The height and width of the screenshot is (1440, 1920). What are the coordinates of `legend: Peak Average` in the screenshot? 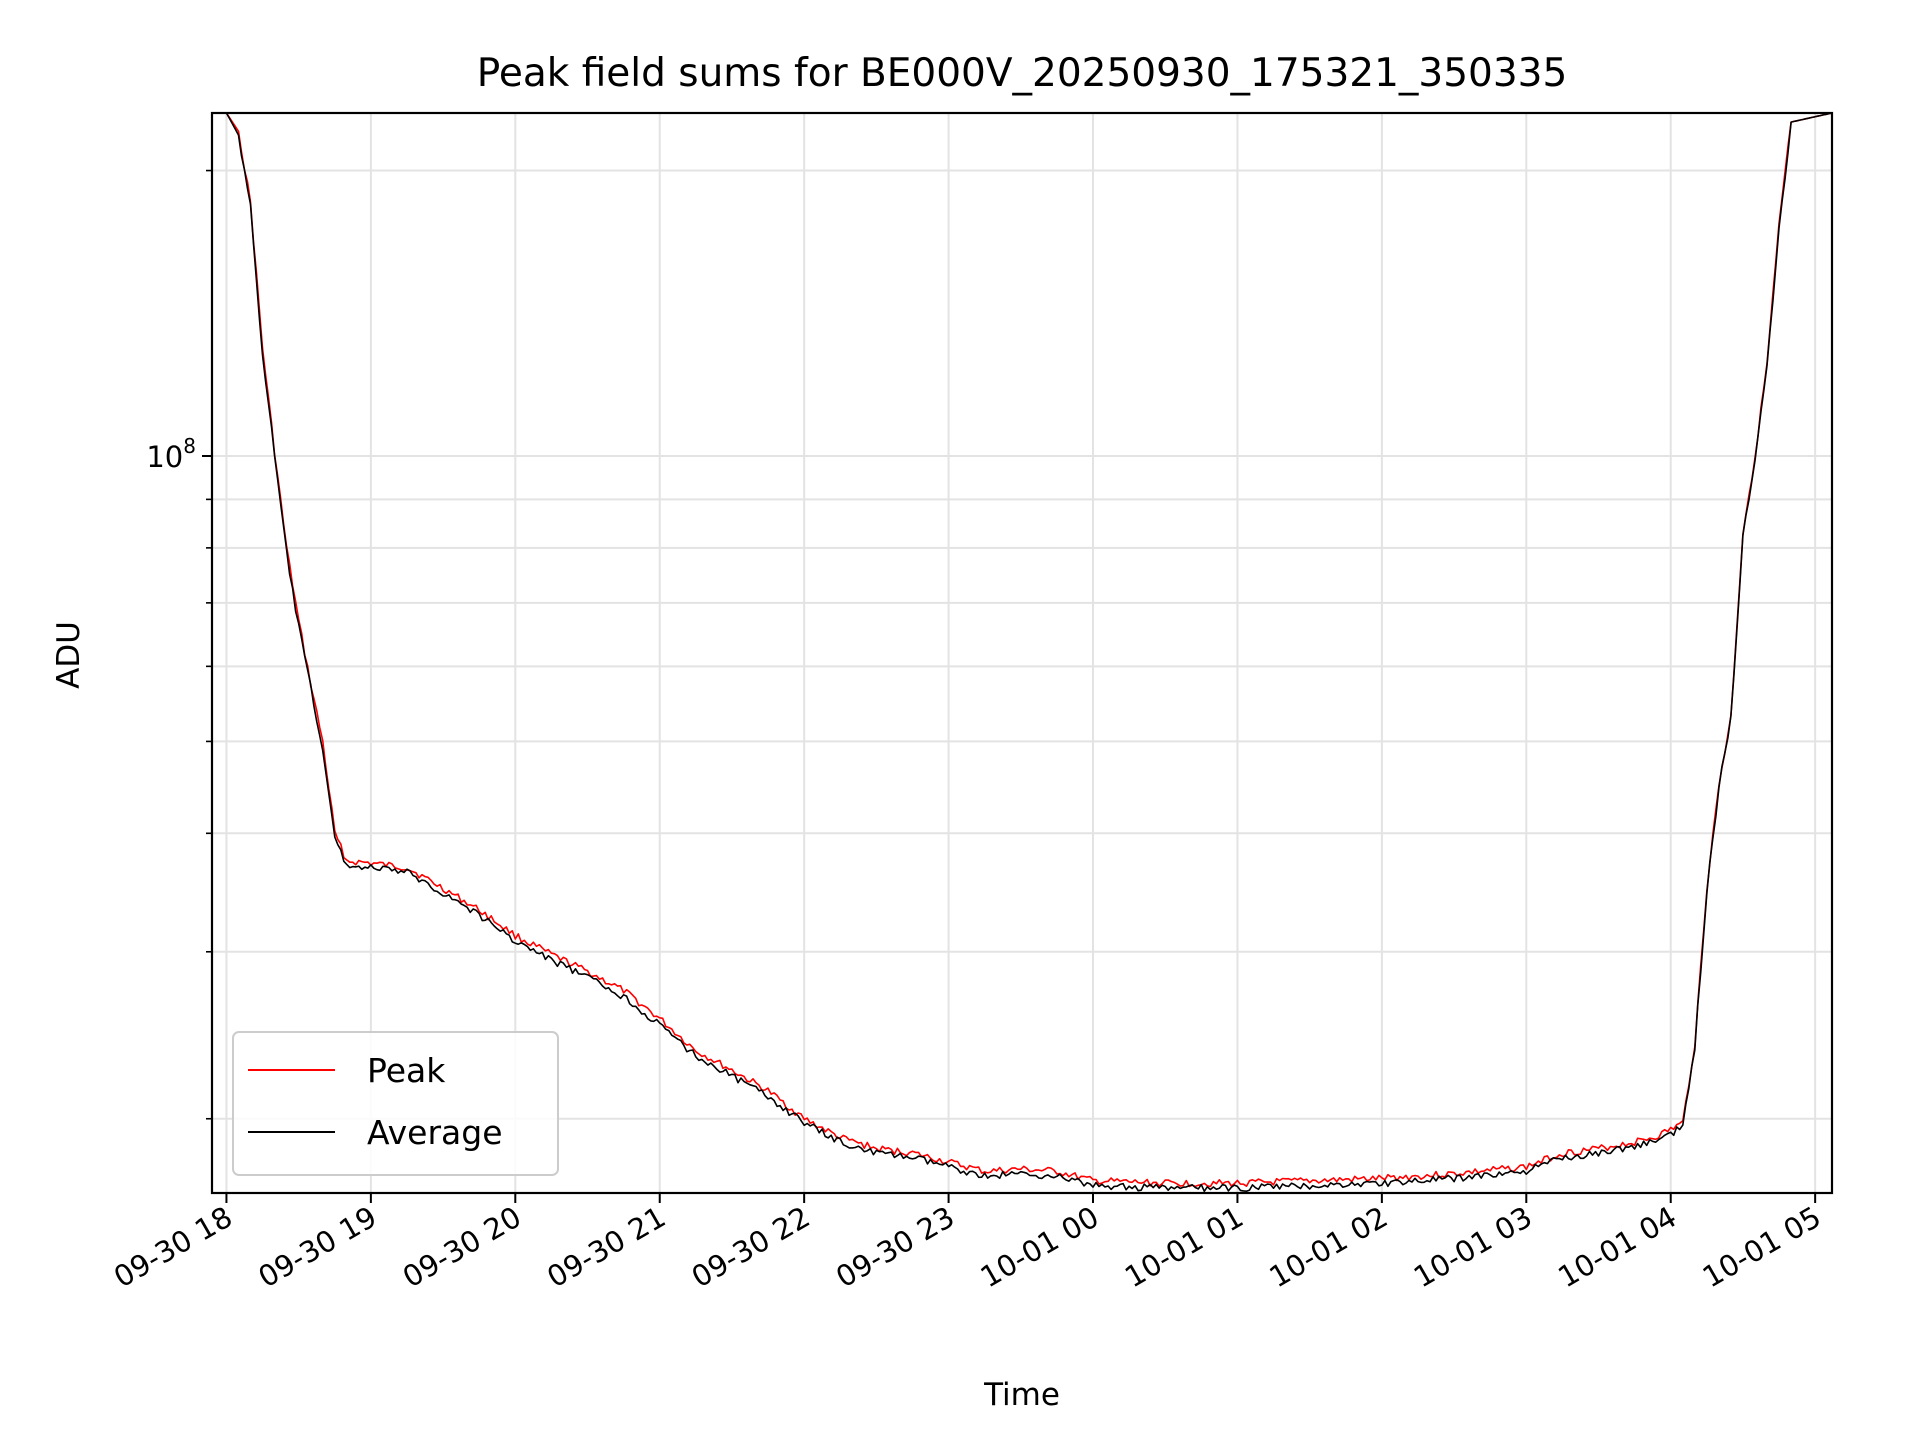 It's located at (395, 1103).